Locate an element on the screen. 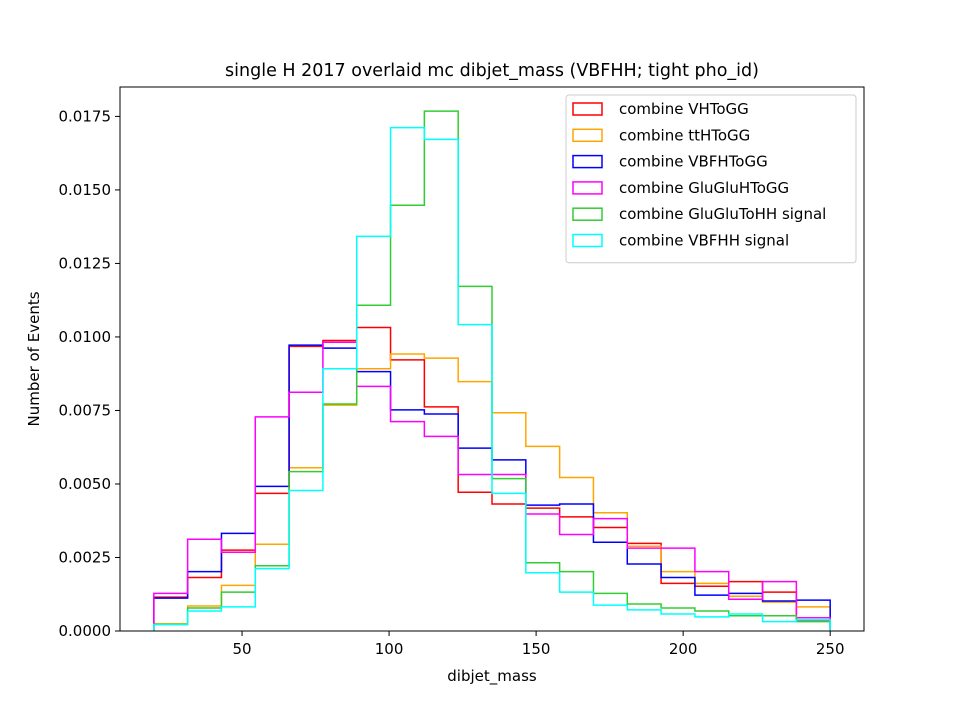 The height and width of the screenshot is (724, 960). y-tick-label: 0.0075 is located at coordinates (85, 410).